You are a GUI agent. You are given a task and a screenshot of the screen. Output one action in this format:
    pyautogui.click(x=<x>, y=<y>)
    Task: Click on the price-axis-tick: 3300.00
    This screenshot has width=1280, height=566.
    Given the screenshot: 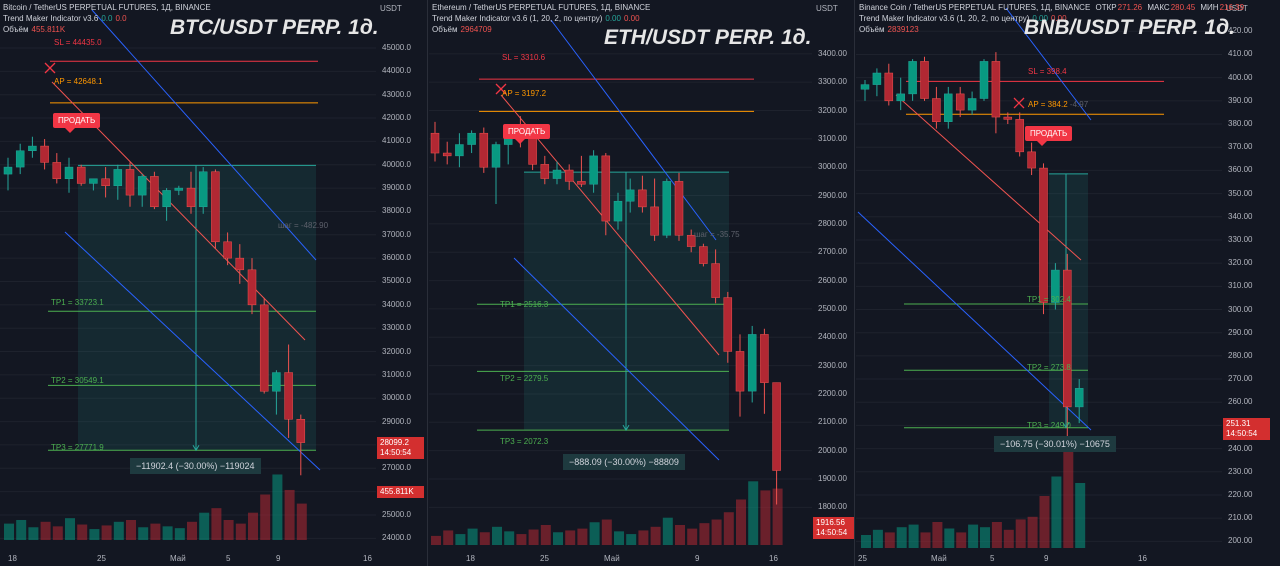 What is the action you would take?
    pyautogui.click(x=832, y=82)
    